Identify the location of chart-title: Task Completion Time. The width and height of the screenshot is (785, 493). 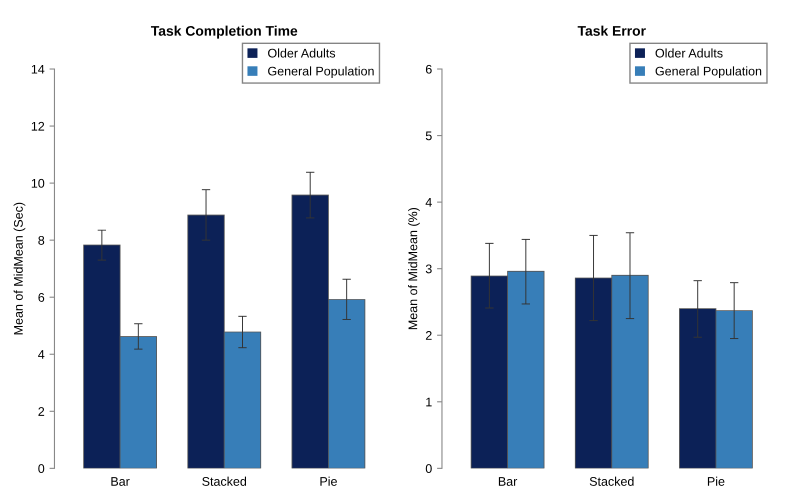
(224, 32).